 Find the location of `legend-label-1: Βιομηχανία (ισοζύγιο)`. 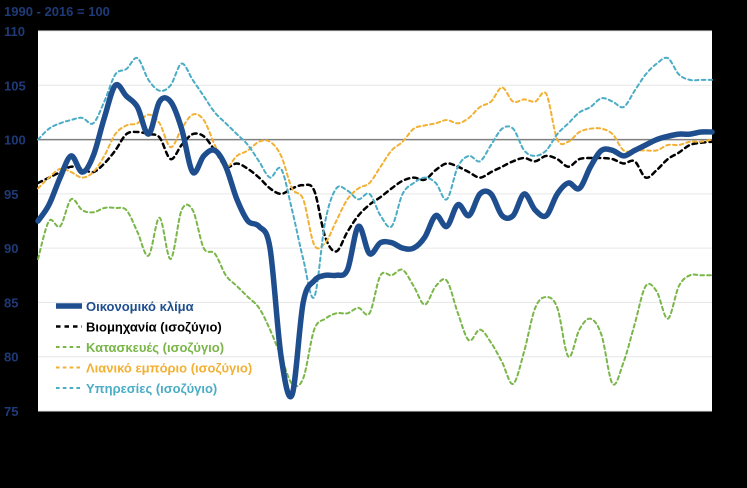

legend-label-1: Βιομηχανία (ισοζύγιο) is located at coordinates (154, 327).